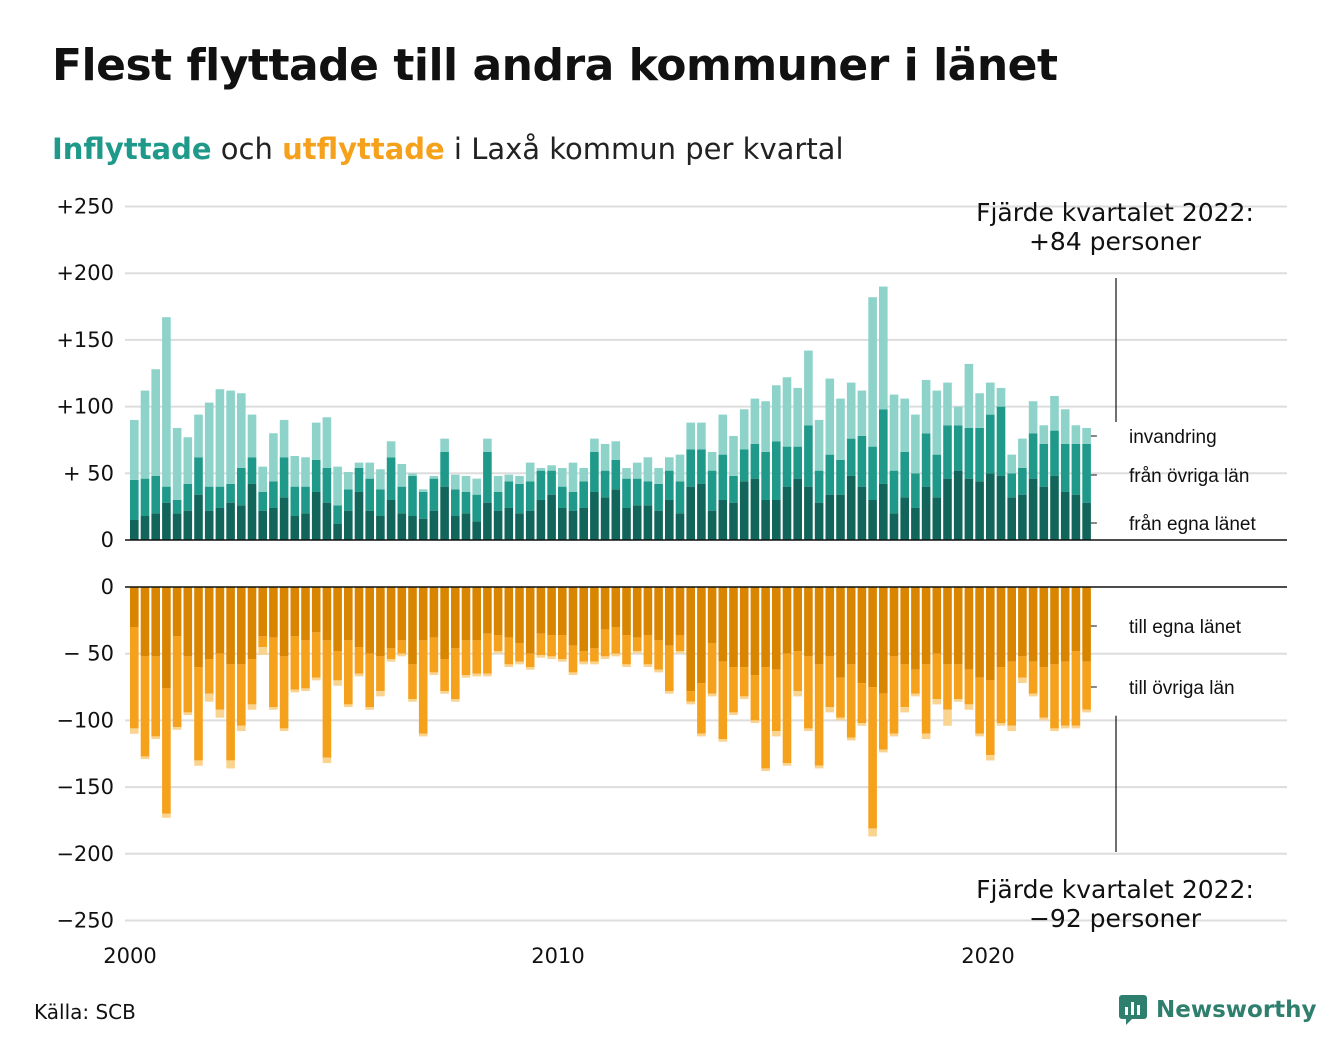  Describe the element at coordinates (247, 149) in the screenshot. I see `subtitle-och: och` at that location.